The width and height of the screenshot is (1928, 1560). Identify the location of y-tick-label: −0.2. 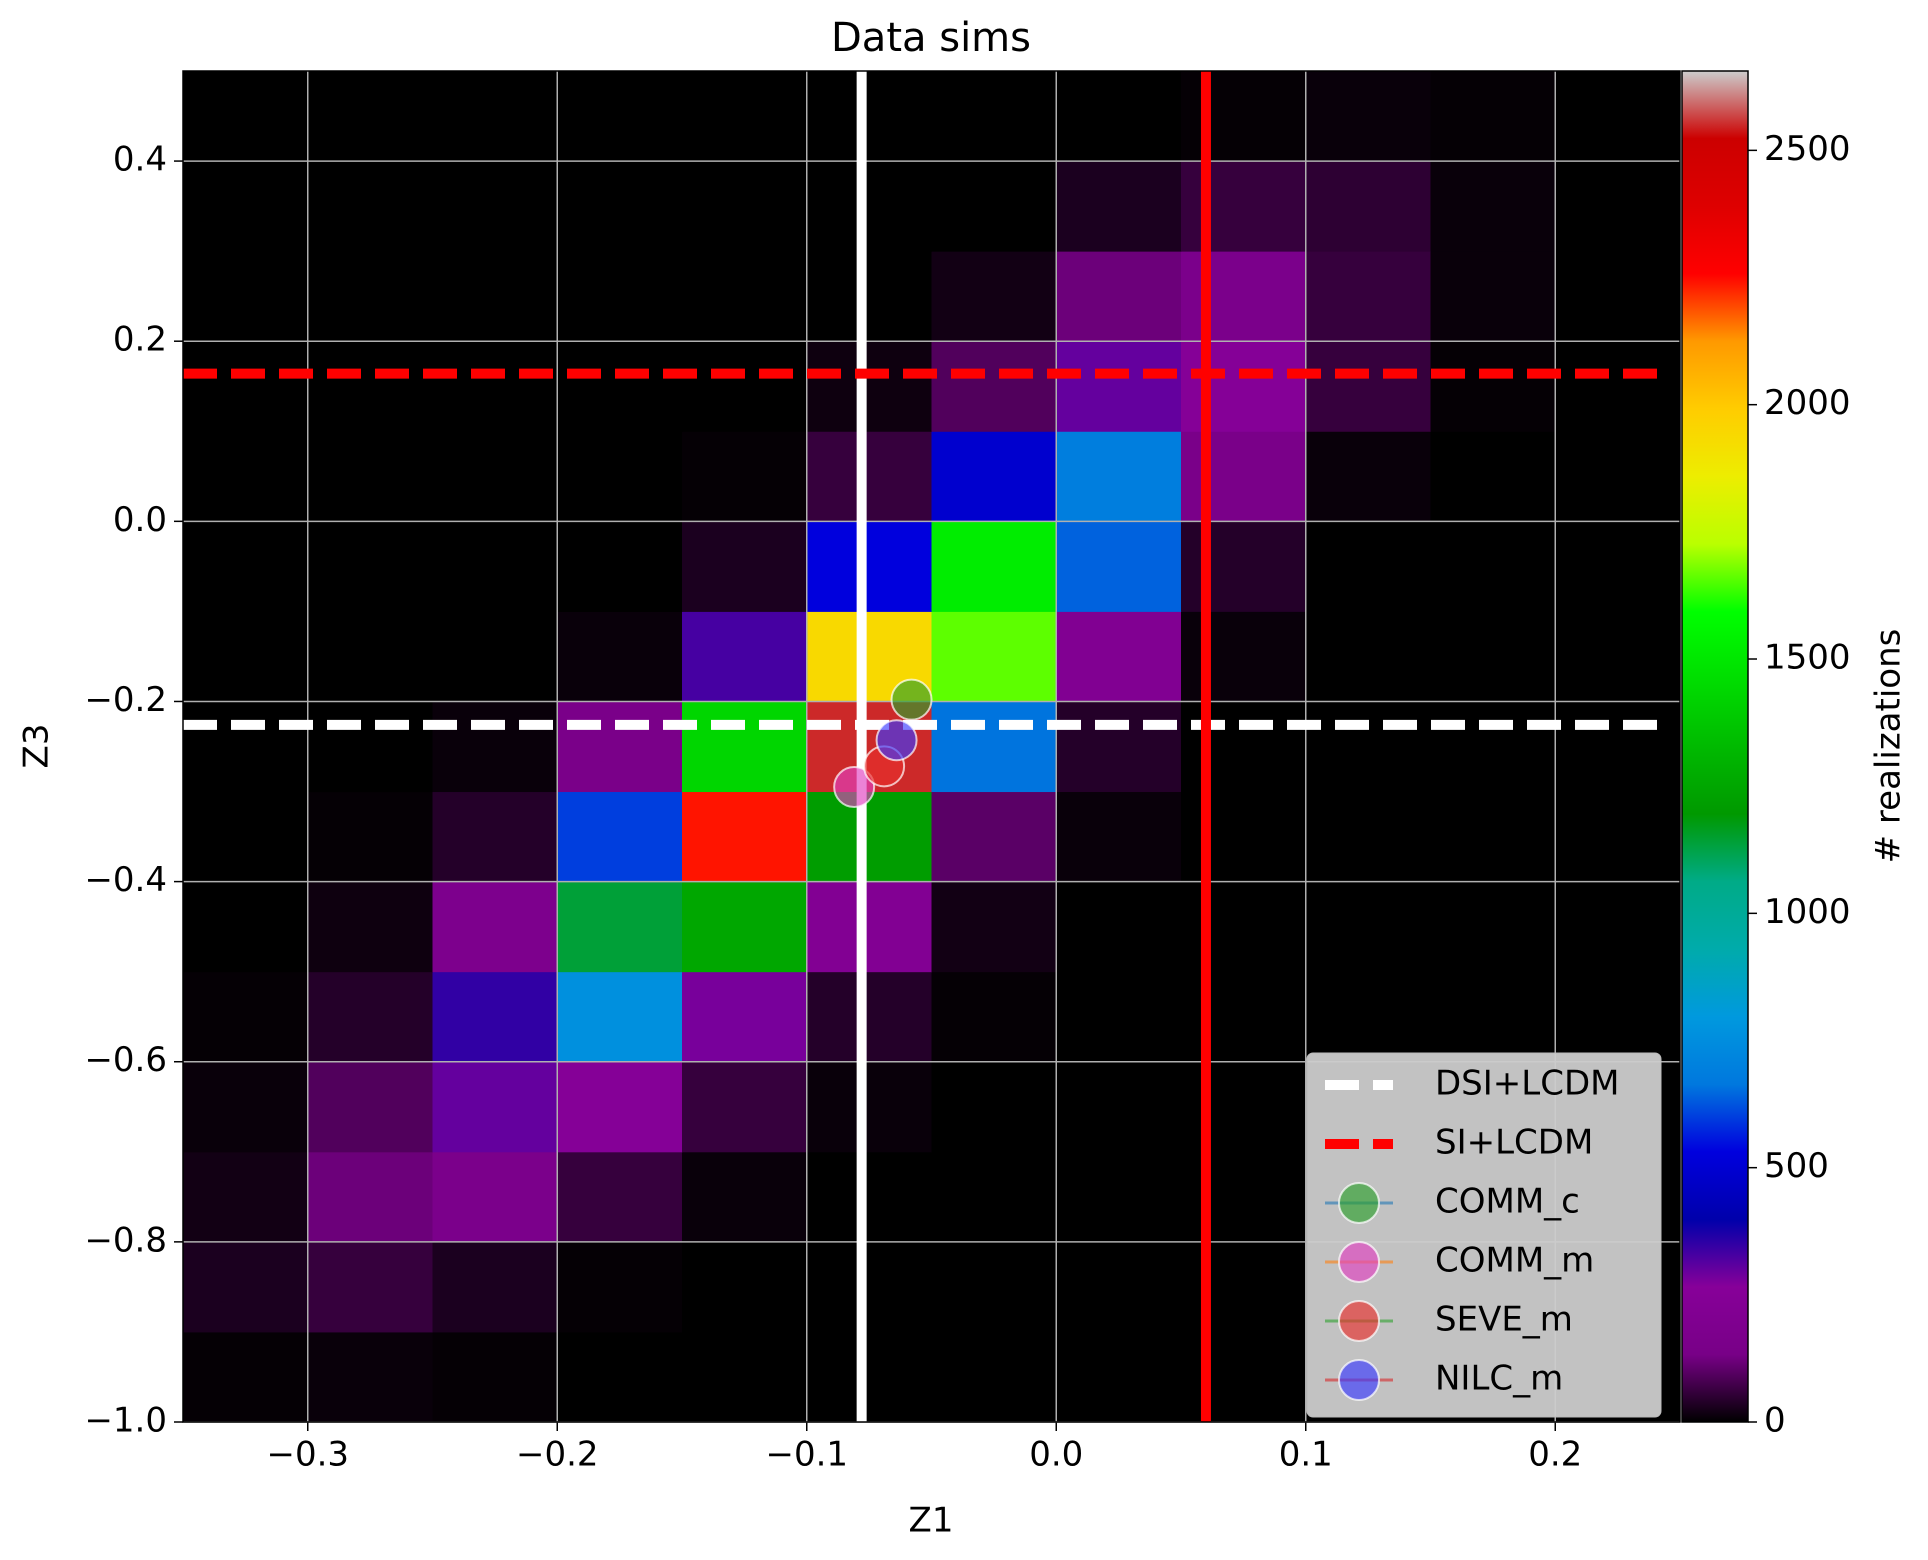
(125, 700).